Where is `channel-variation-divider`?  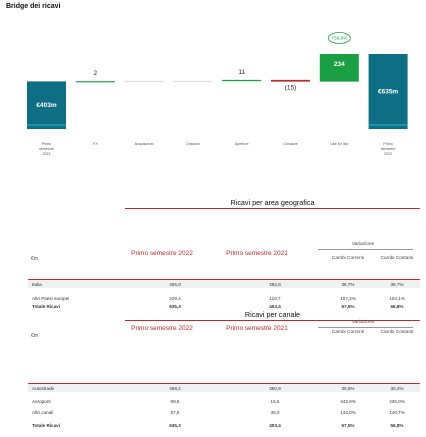 channel-variation-divider is located at coordinates (365, 327).